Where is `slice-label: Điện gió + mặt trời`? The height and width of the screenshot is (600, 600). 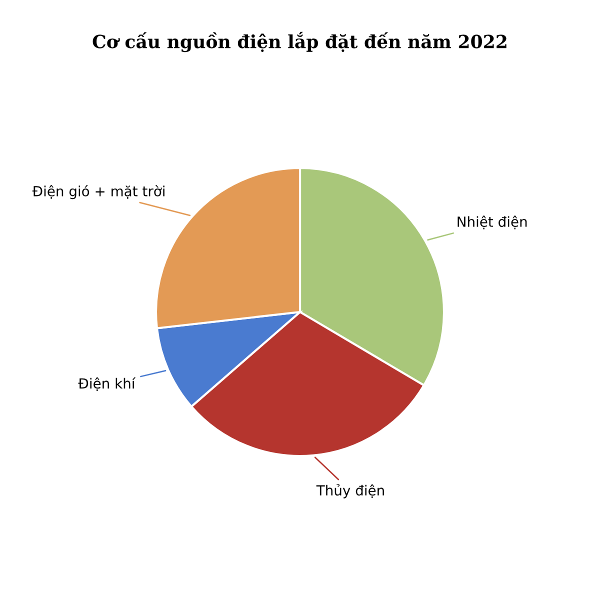 slice-label: Điện gió + mặt trời is located at coordinates (98, 192).